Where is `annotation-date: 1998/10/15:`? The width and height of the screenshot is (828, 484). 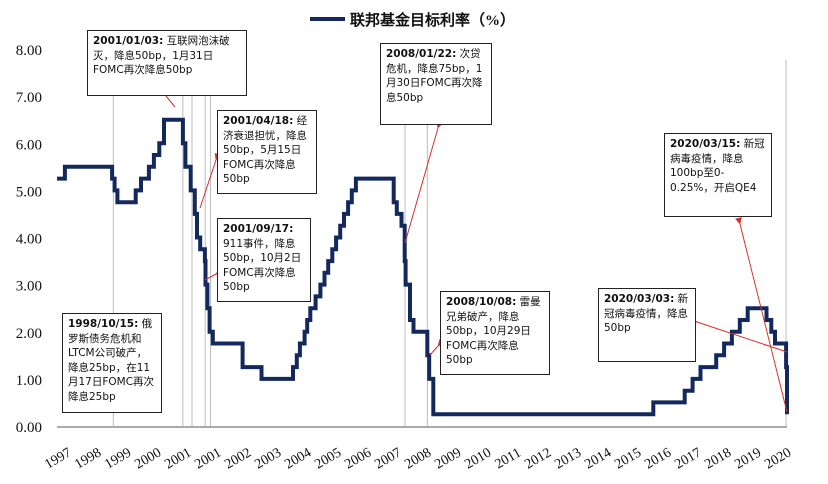 annotation-date: 1998/10/15: is located at coordinates (103, 324).